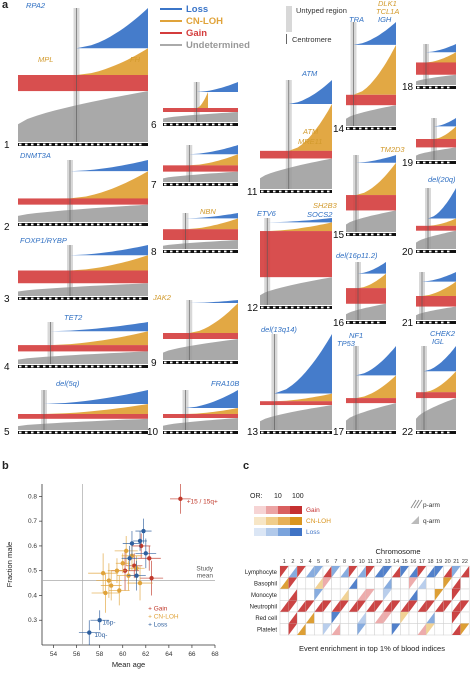  I want to click on y-axis-label: Fraction male, so click(9, 564).